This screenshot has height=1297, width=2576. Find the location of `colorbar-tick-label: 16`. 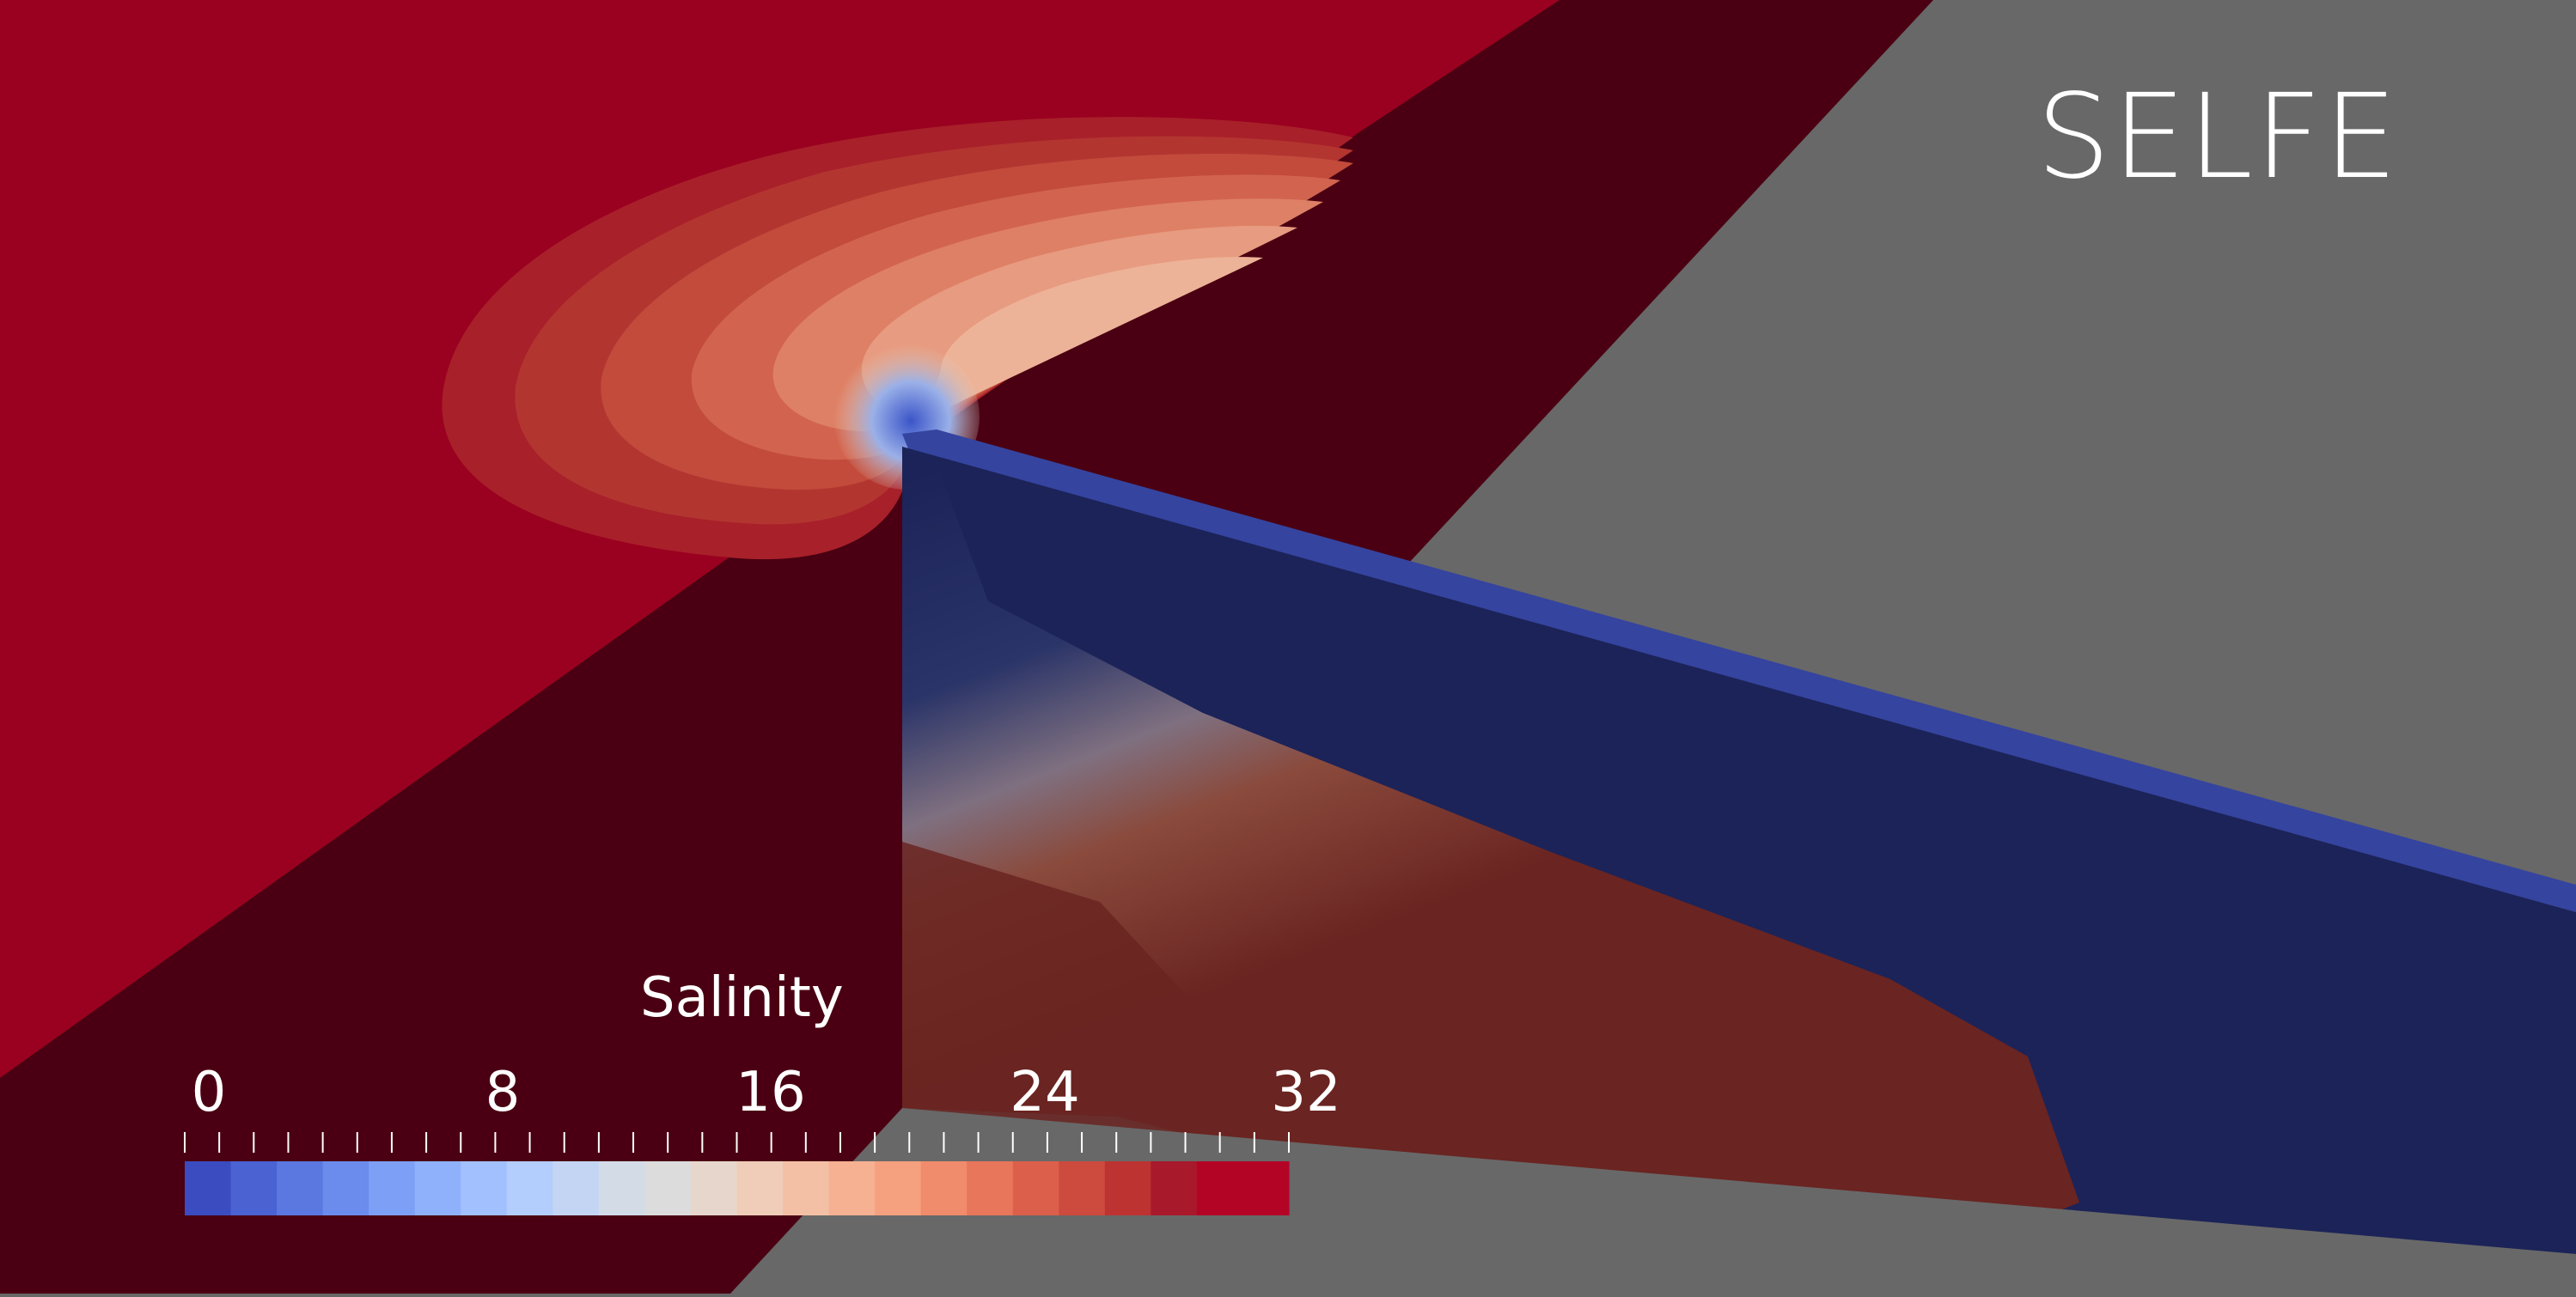

colorbar-tick-label: 16 is located at coordinates (771, 1092).